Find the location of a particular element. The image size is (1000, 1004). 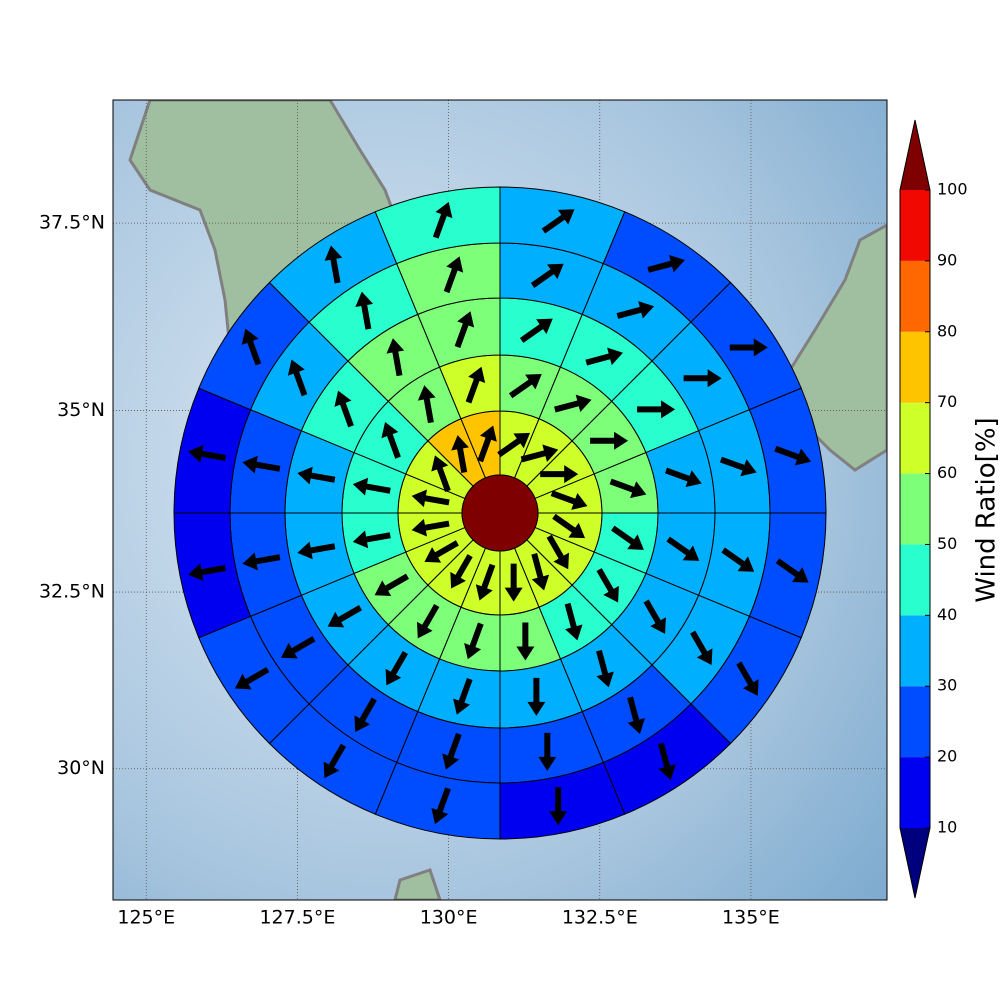

y-tick-label: 37.5°N is located at coordinates (72, 223).